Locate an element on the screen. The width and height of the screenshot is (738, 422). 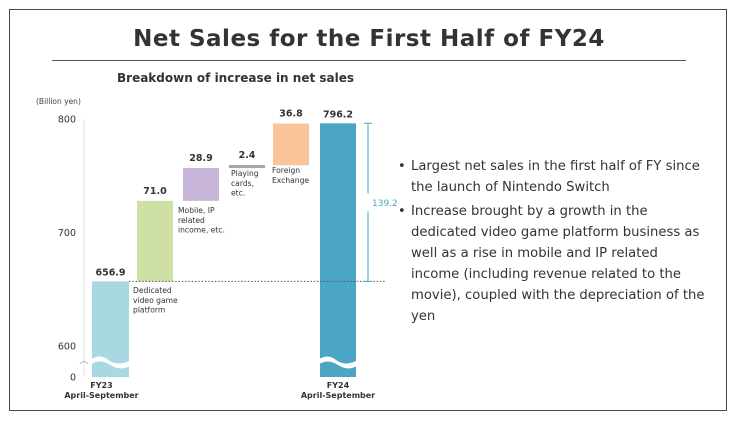
category-label-line: video game is located at coordinates (155, 300).